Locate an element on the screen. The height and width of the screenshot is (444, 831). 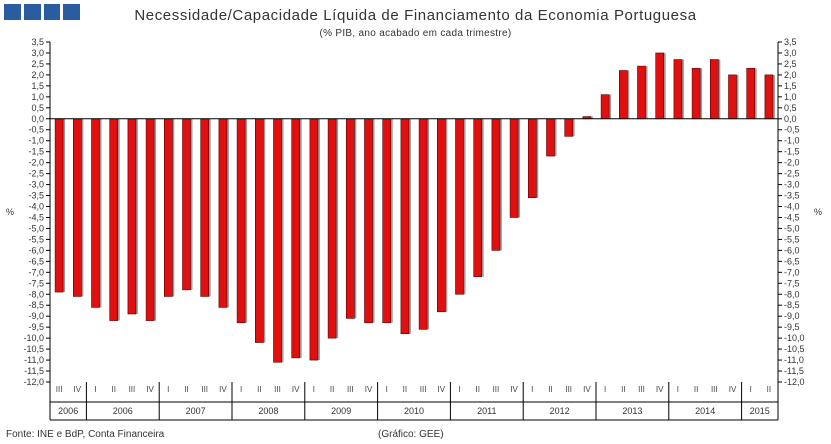
y-tick-label-right: -11,5 is located at coordinates (794, 371).